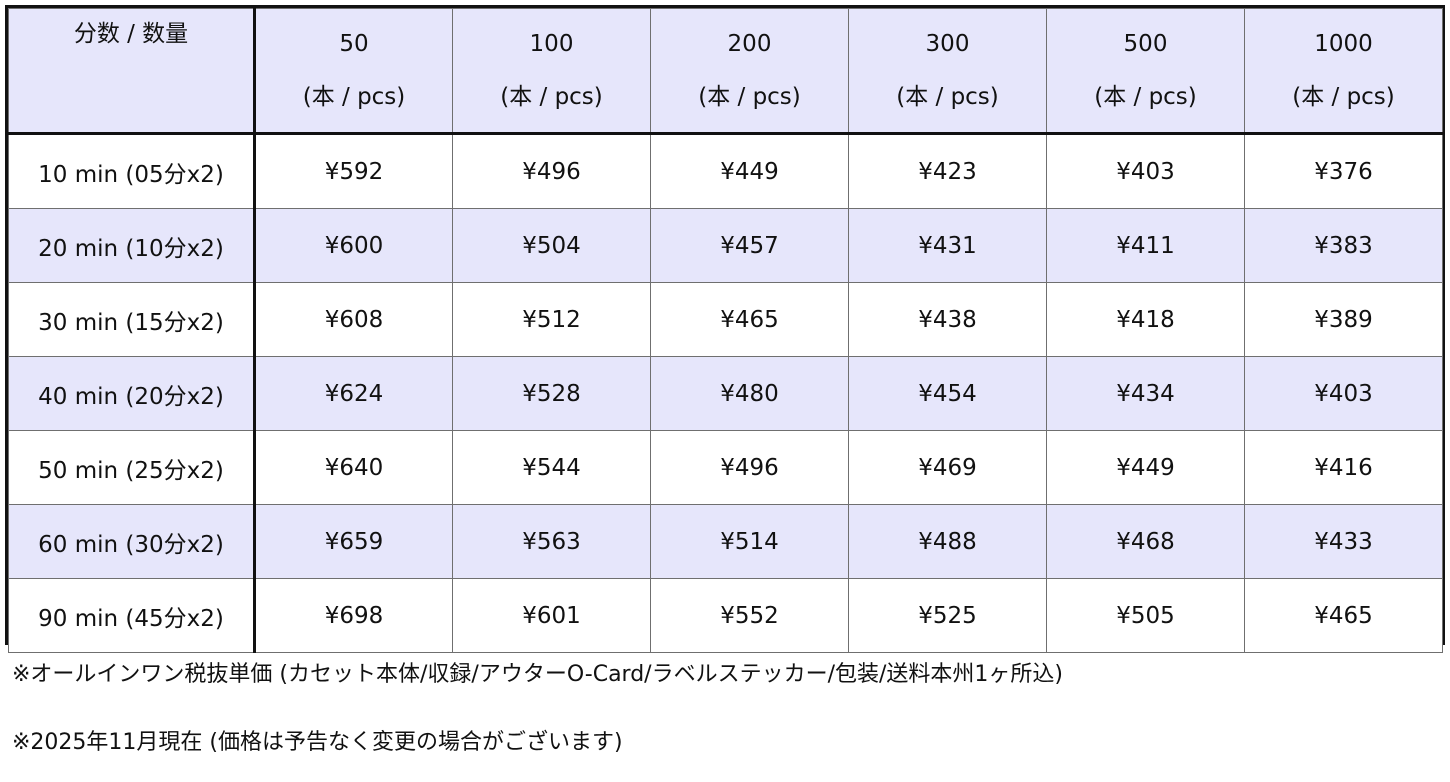 The image size is (1450, 782). What do you see at coordinates (947, 245) in the screenshot?
I see `price-cell: ¥431` at bounding box center [947, 245].